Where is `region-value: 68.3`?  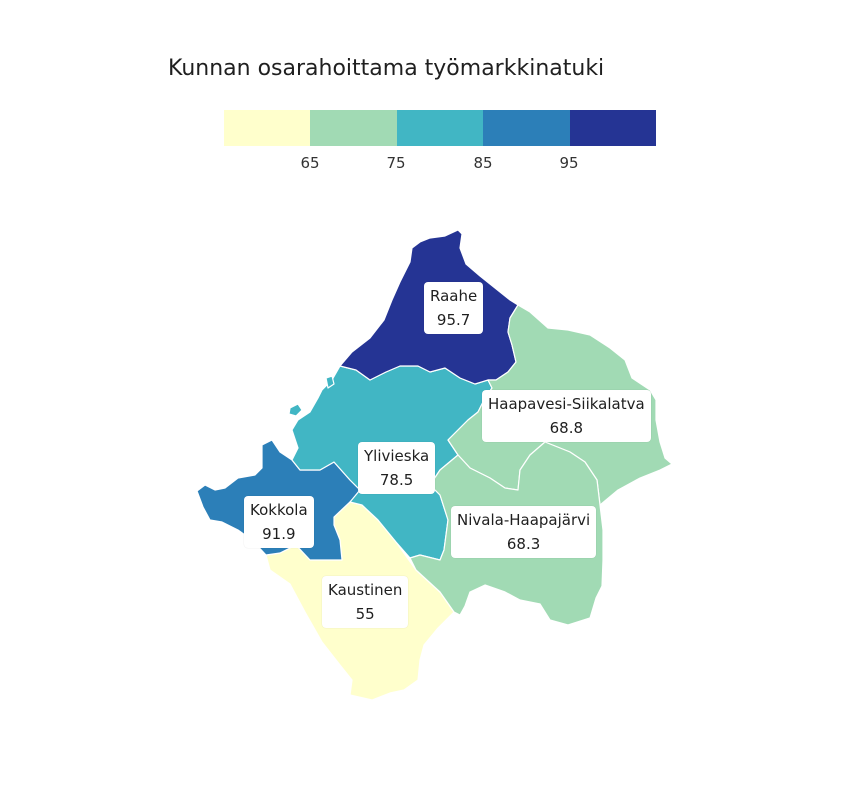
region-value: 68.3 is located at coordinates (523, 544).